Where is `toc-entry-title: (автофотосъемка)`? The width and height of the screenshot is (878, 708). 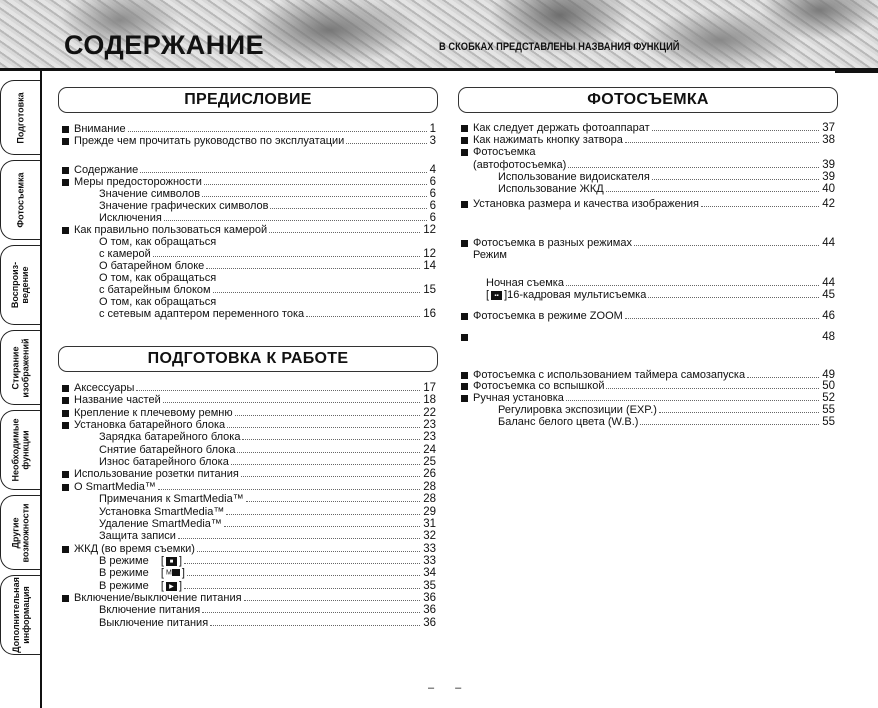
toc-entry-title: (автофотосъемка) is located at coordinates (520, 165).